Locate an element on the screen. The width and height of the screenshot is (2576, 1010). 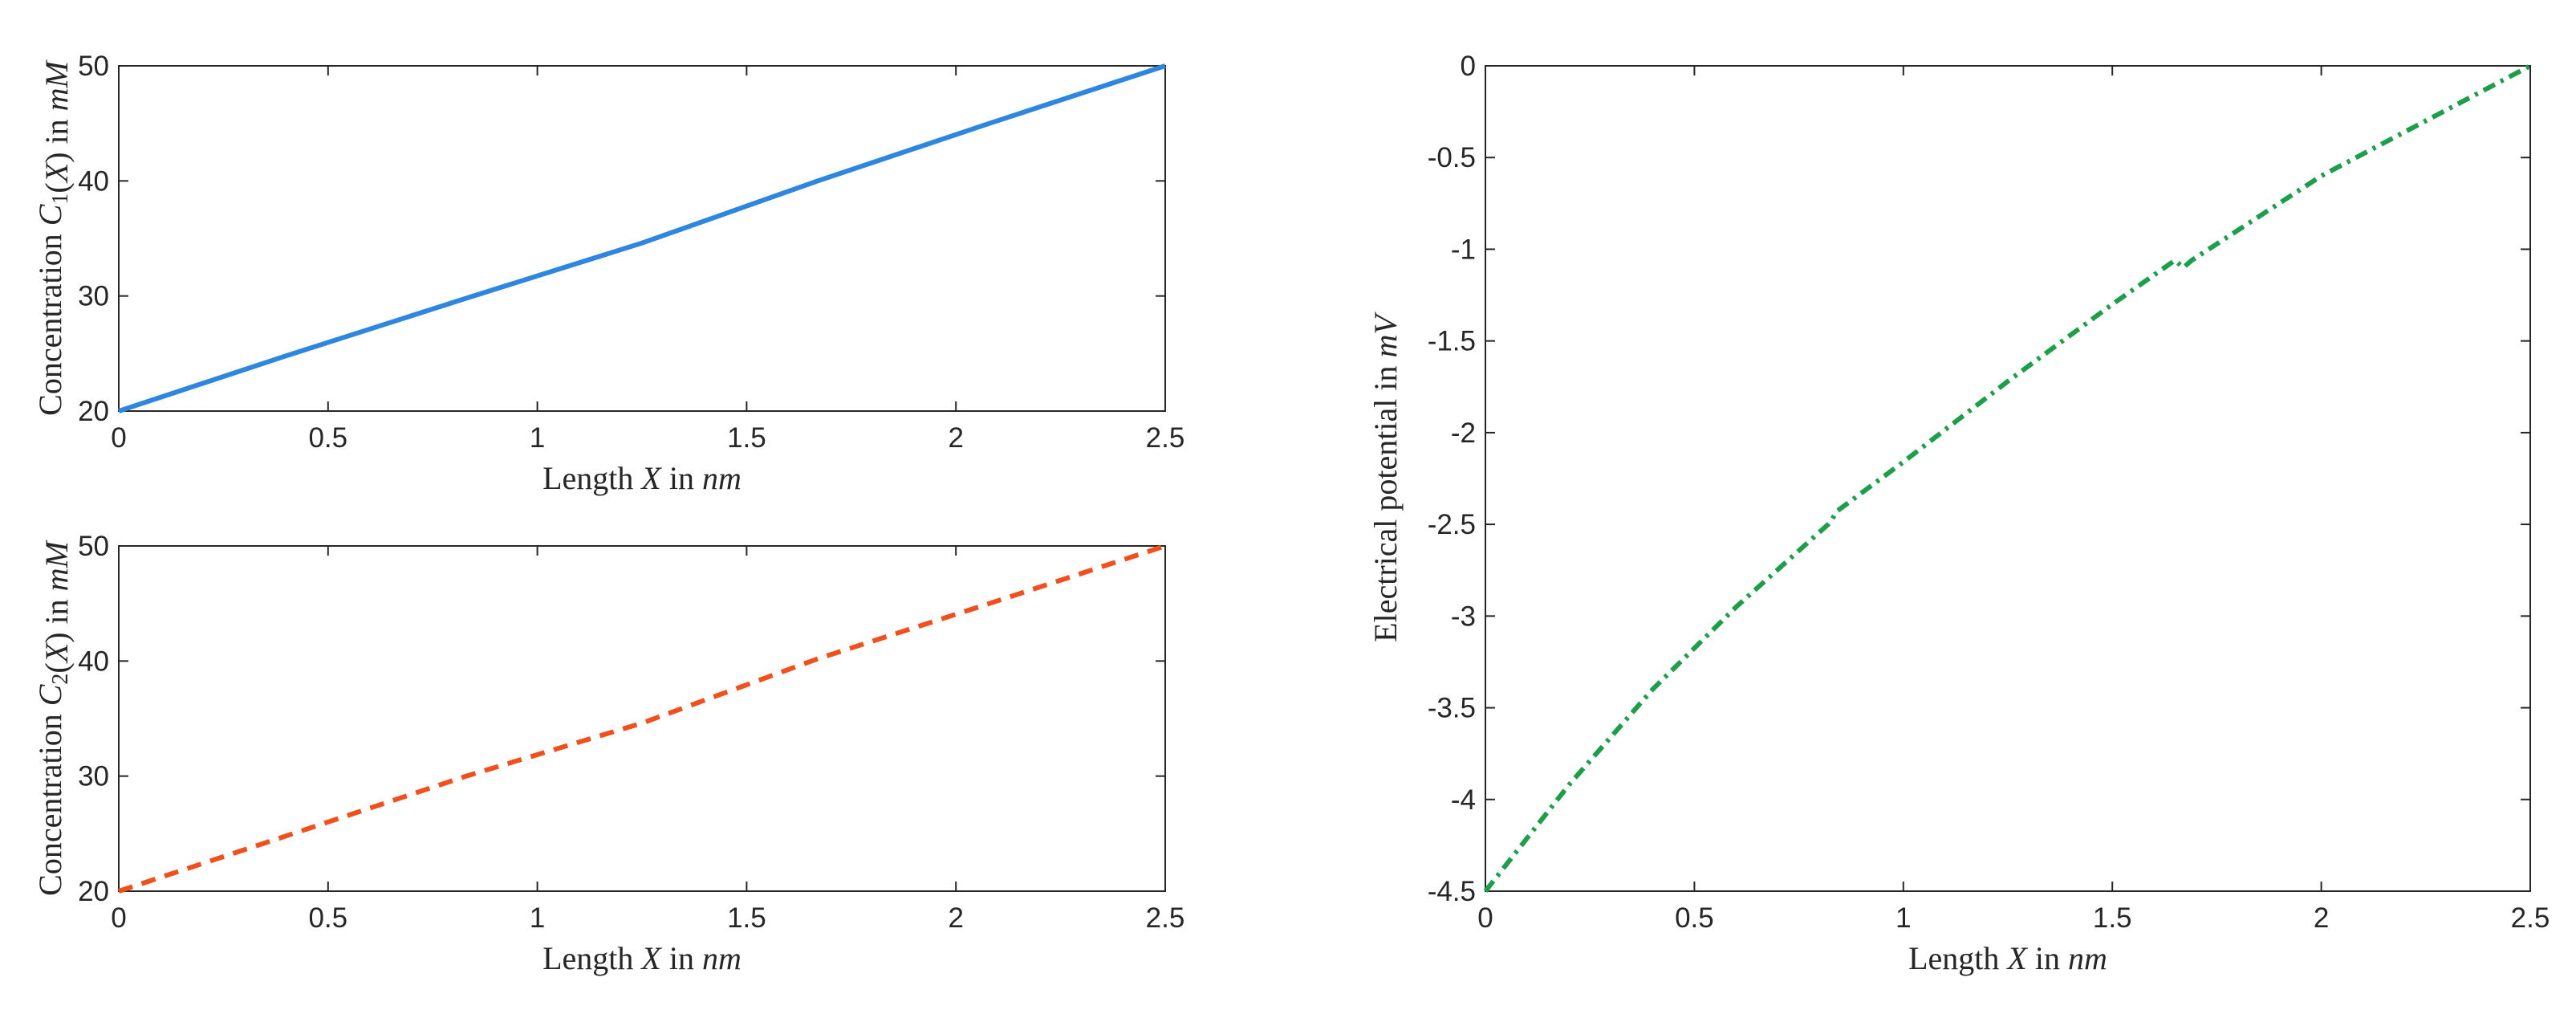
y-tick-label: -4 is located at coordinates (1464, 800).